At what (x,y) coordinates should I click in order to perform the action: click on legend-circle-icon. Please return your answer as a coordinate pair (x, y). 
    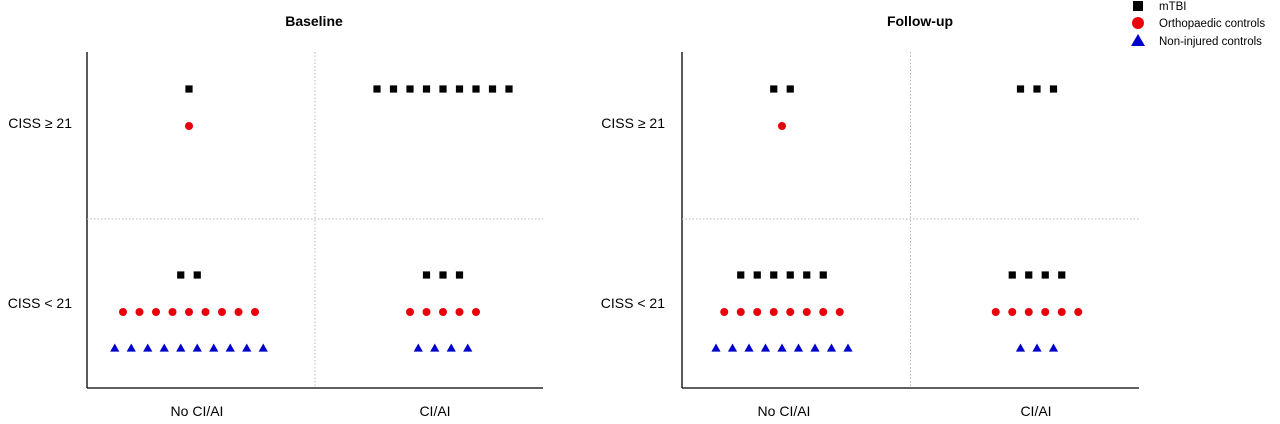
    Looking at the image, I should click on (1138, 23).